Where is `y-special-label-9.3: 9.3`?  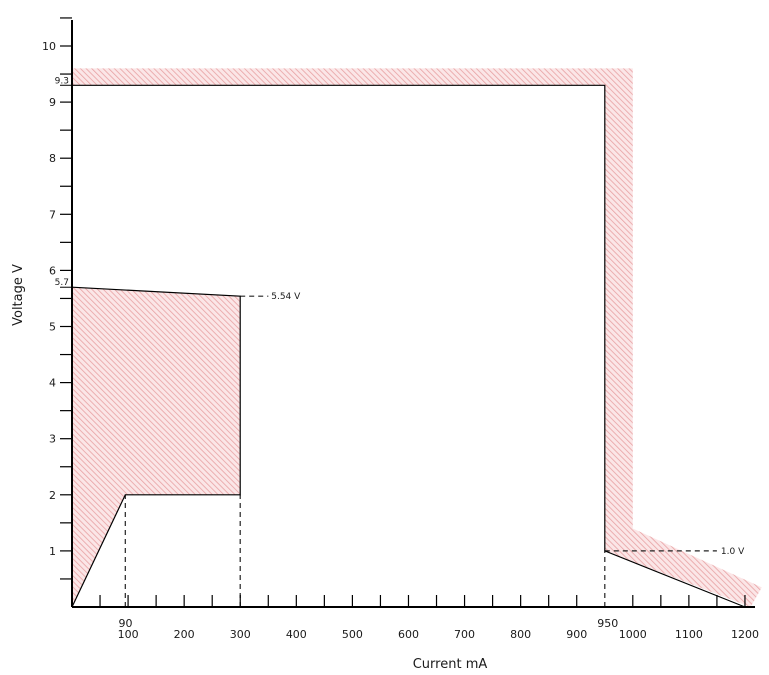
y-special-label-9.3: 9.3 is located at coordinates (62, 81).